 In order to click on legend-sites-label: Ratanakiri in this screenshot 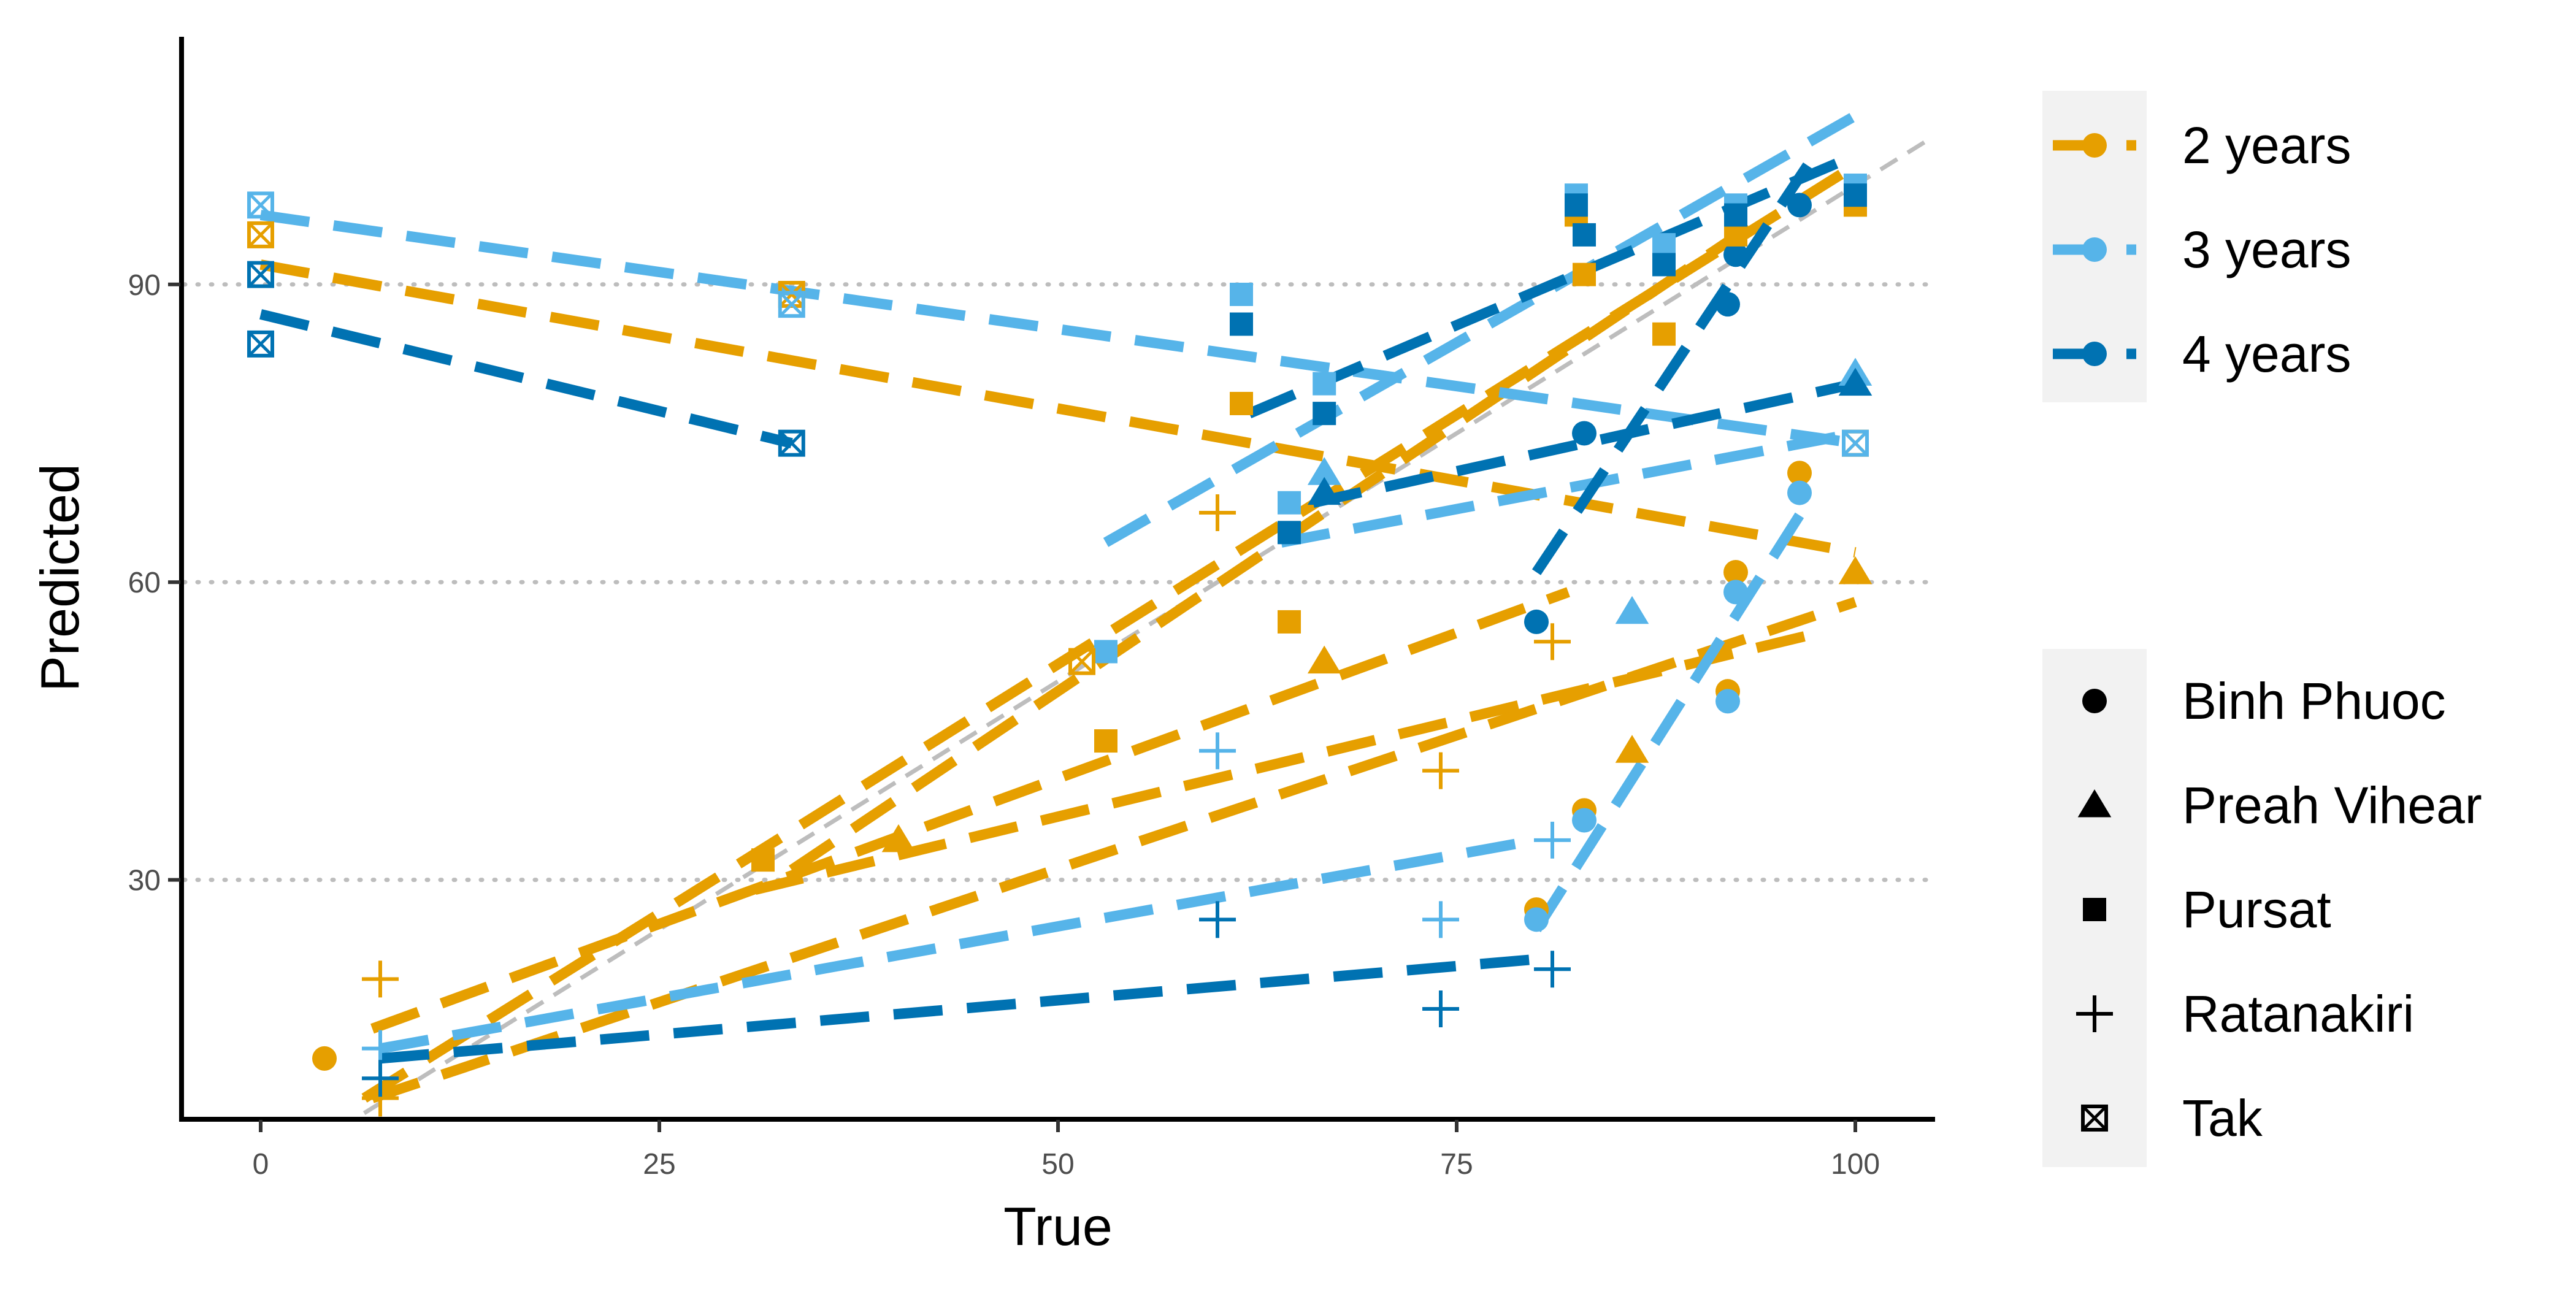, I will do `click(2298, 1014)`.